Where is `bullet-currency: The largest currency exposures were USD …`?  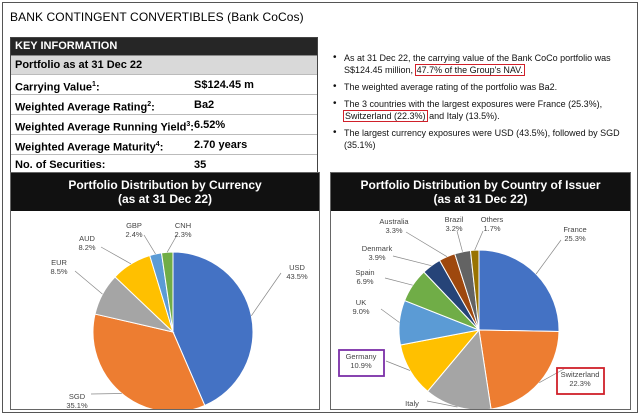
bullet-currency: The largest currency exposures were USD … is located at coordinates (483, 139).